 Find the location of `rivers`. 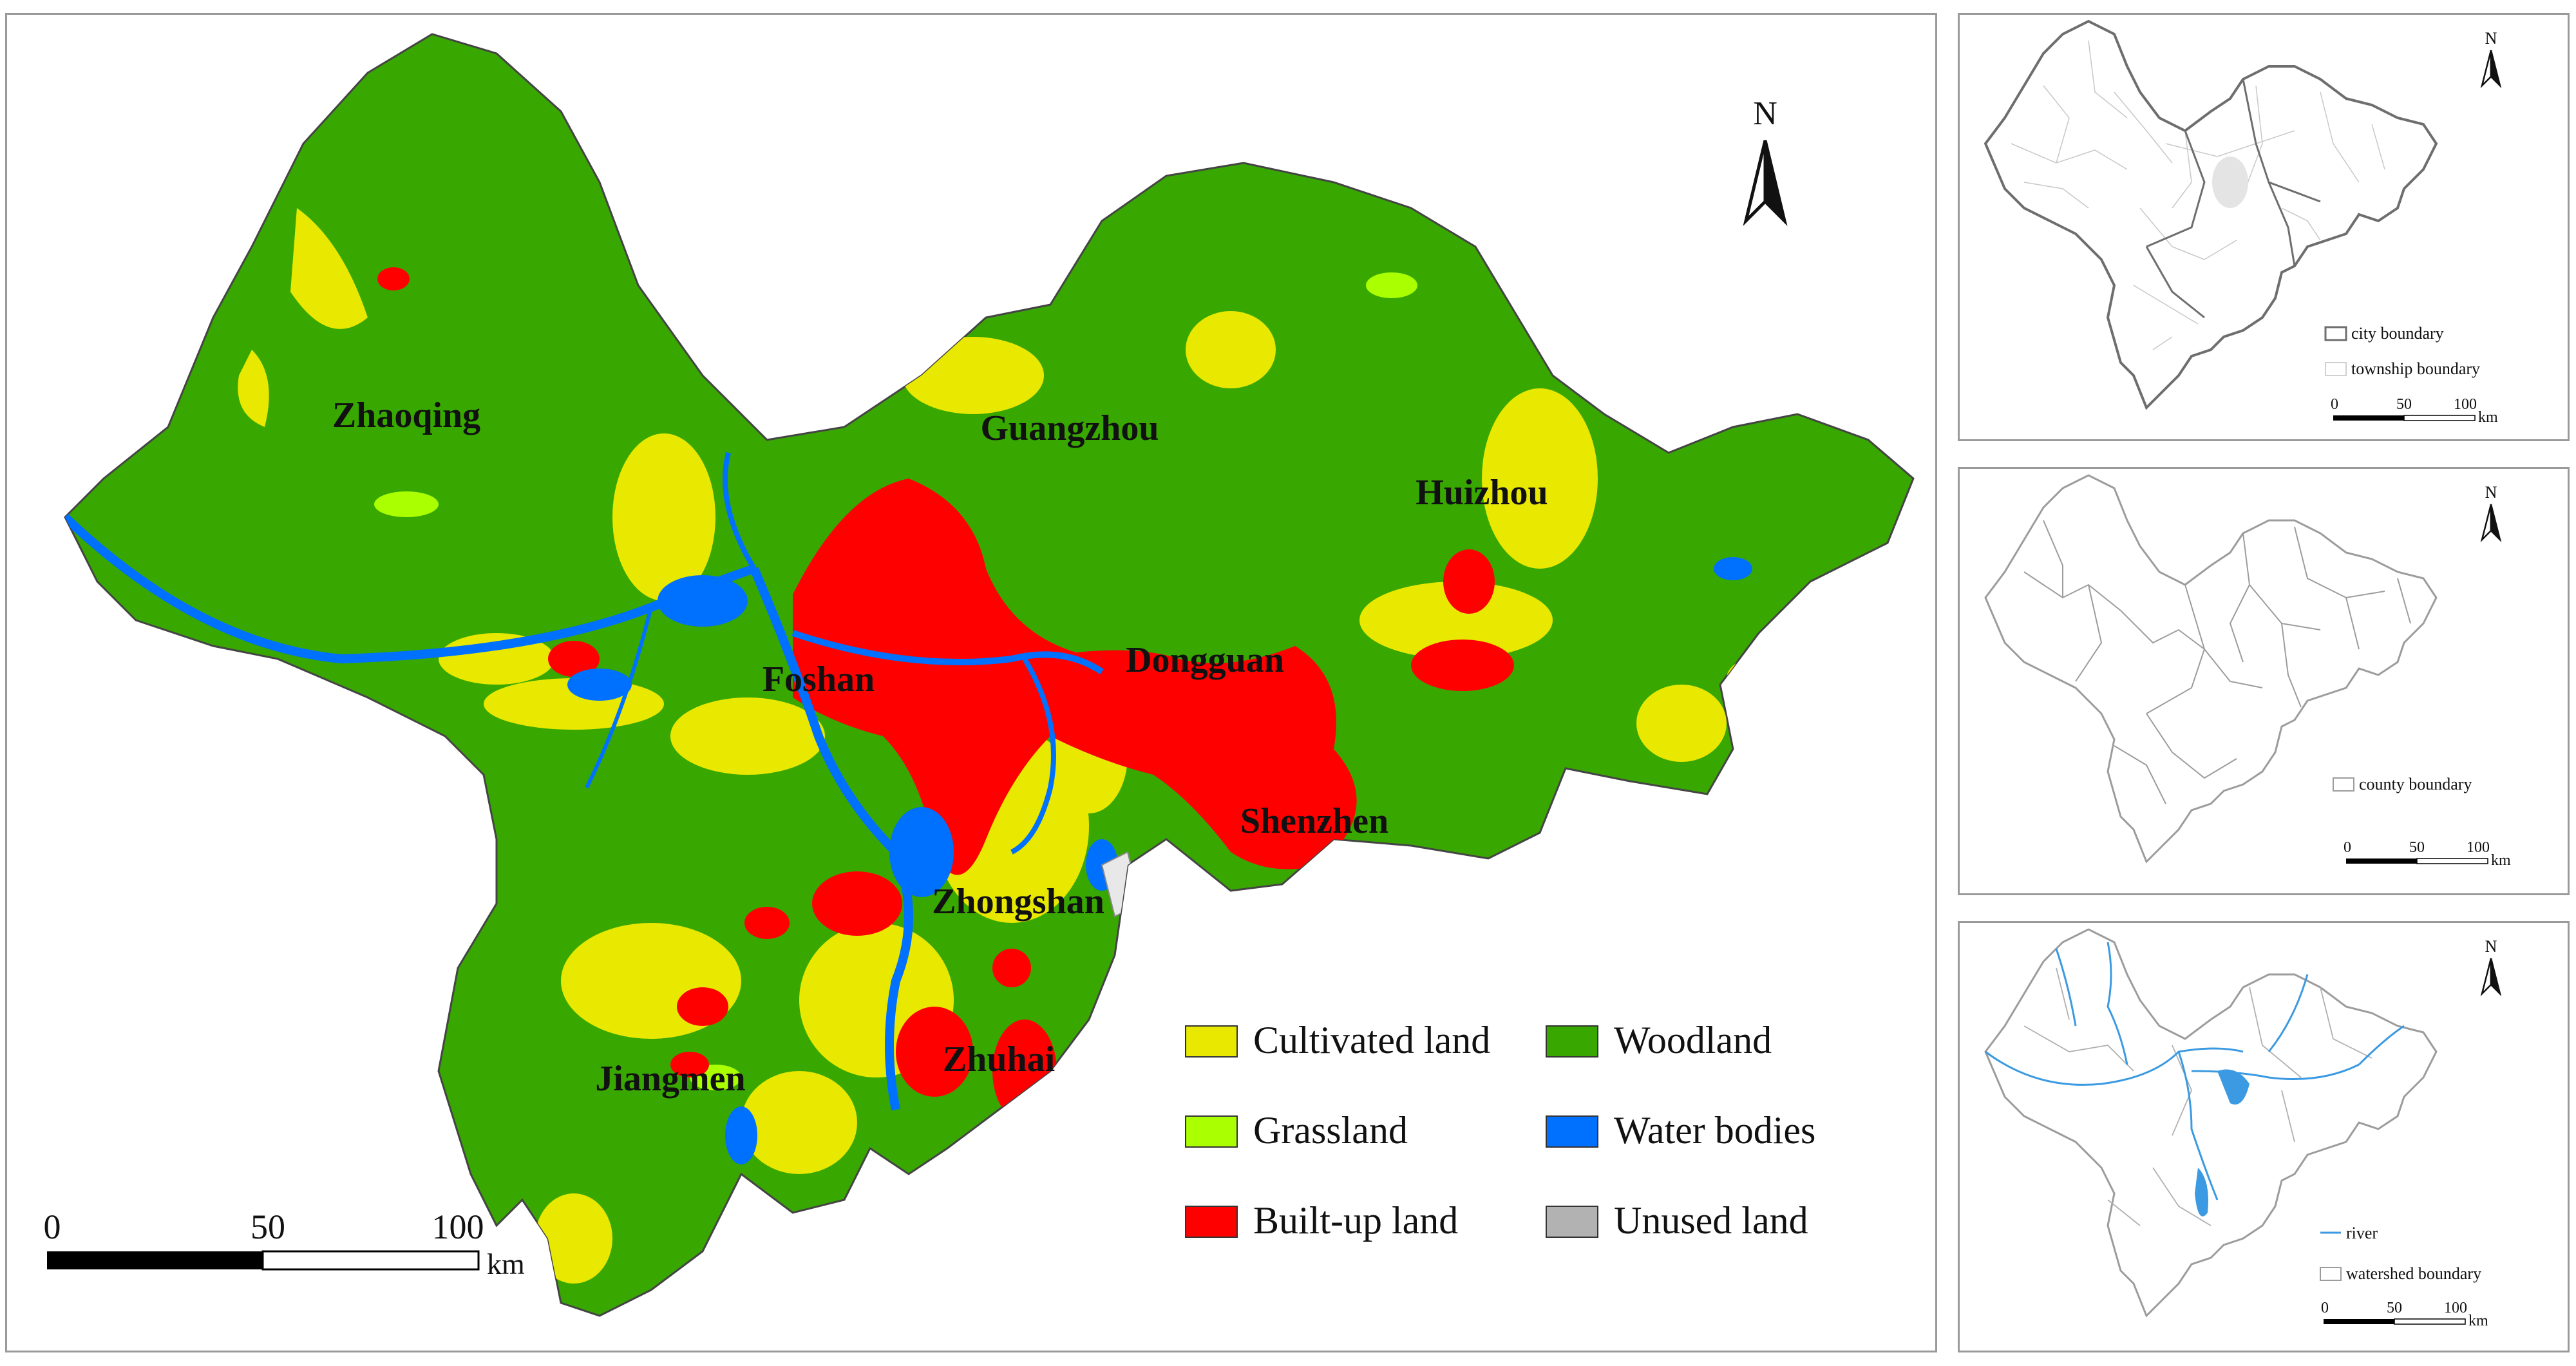

rivers is located at coordinates (2195, 1071).